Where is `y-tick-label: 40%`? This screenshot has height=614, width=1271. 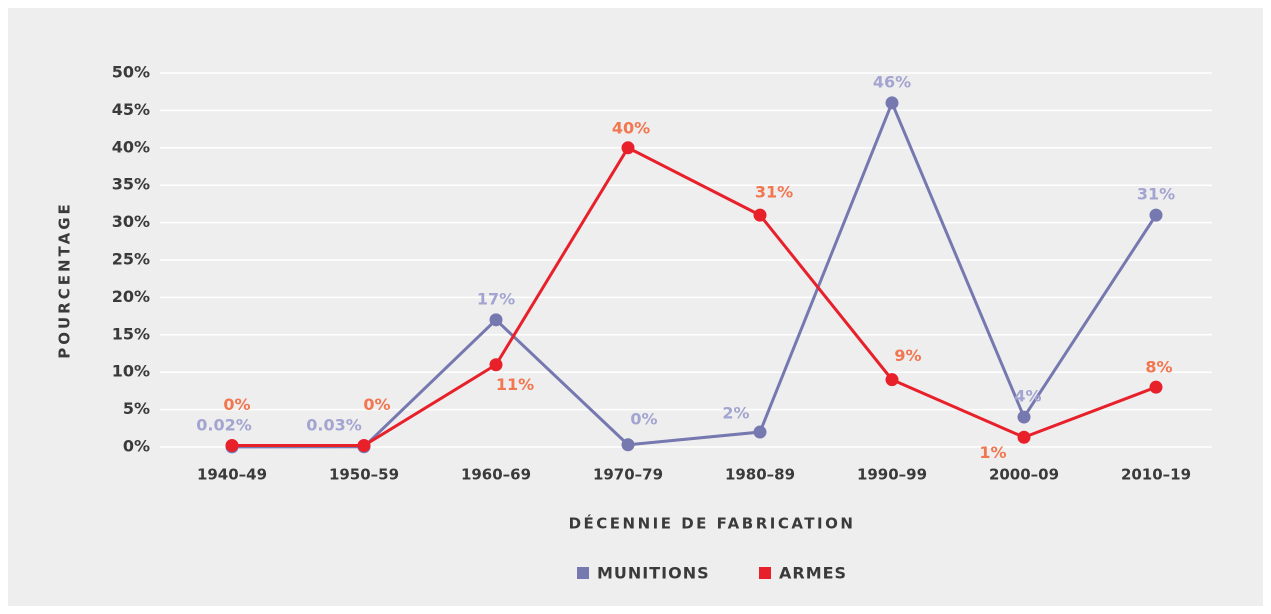
y-tick-label: 40% is located at coordinates (131, 146).